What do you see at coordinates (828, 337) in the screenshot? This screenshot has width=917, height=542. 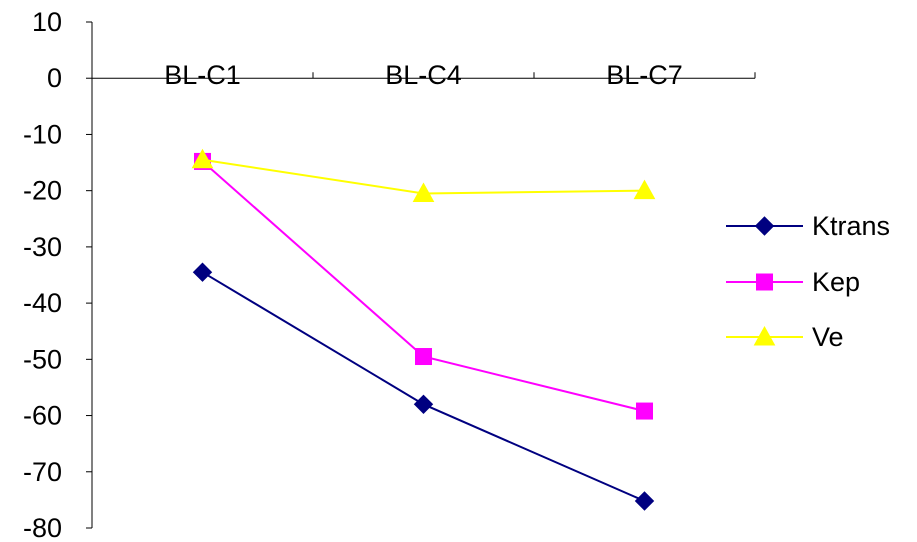 I see `legend-label-ve: Ve` at bounding box center [828, 337].